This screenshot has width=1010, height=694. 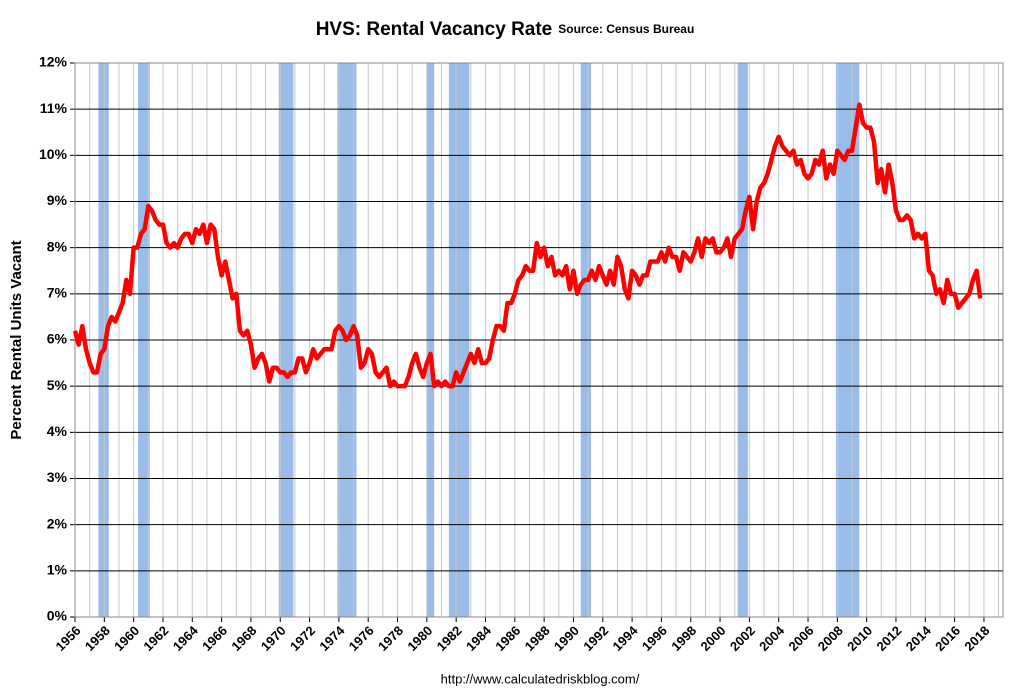 What do you see at coordinates (53, 154) in the screenshot?
I see `y-tick-label: 10%` at bounding box center [53, 154].